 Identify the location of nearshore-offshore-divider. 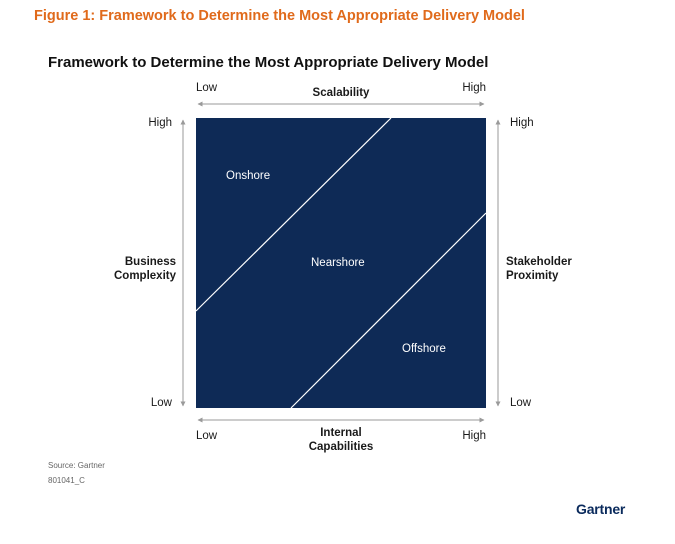
(388, 310).